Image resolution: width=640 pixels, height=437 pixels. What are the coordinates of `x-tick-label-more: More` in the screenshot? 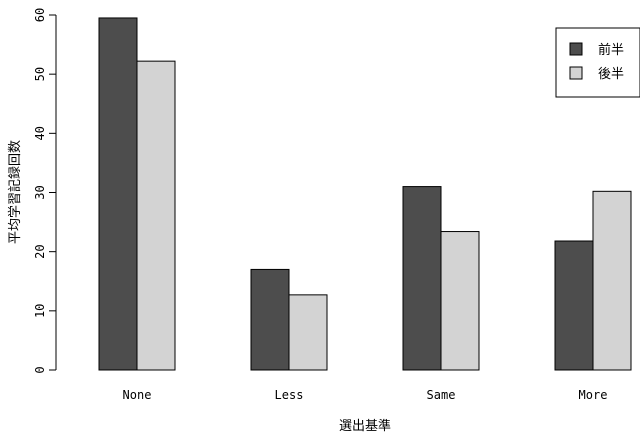 It's located at (593, 395).